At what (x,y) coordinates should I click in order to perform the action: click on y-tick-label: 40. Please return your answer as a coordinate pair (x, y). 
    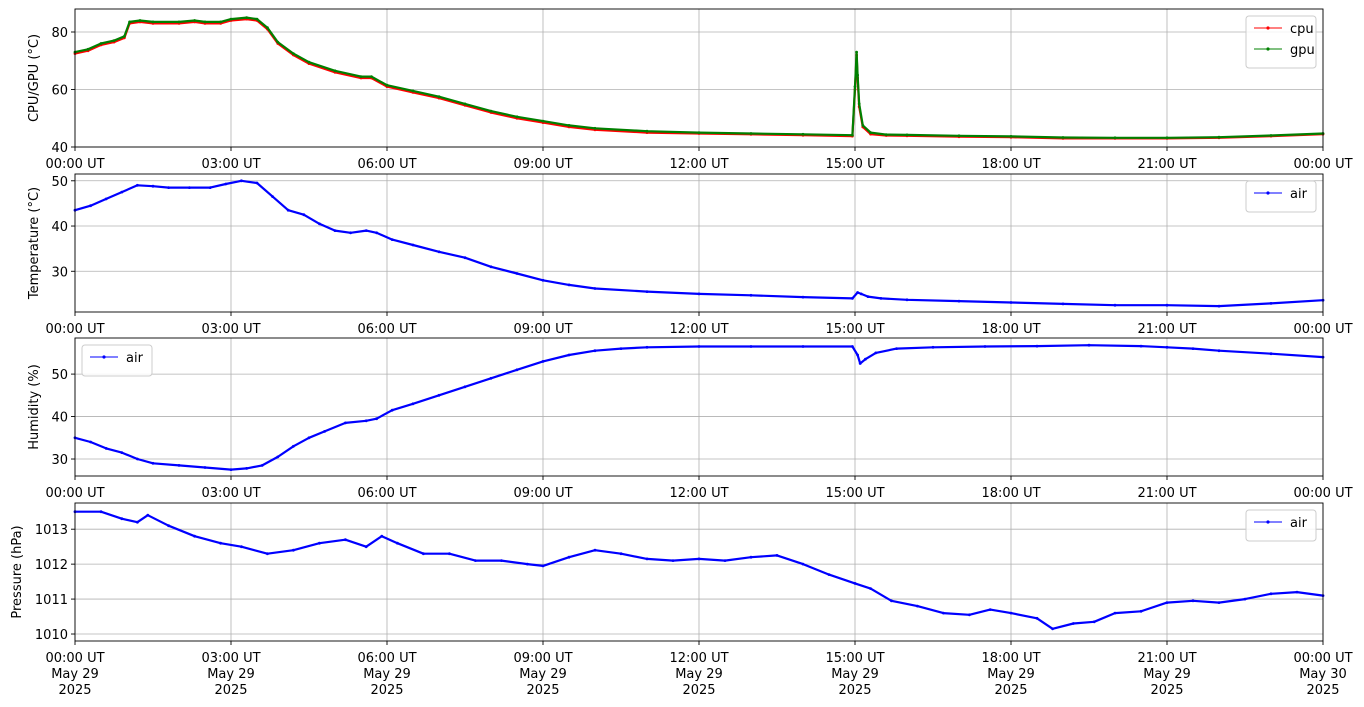
    Looking at the image, I should click on (59, 227).